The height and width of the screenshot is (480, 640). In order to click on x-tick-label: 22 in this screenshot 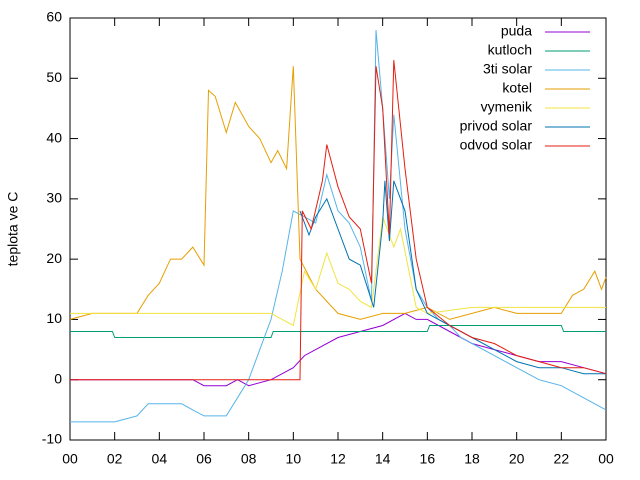, I will do `click(562, 459)`.